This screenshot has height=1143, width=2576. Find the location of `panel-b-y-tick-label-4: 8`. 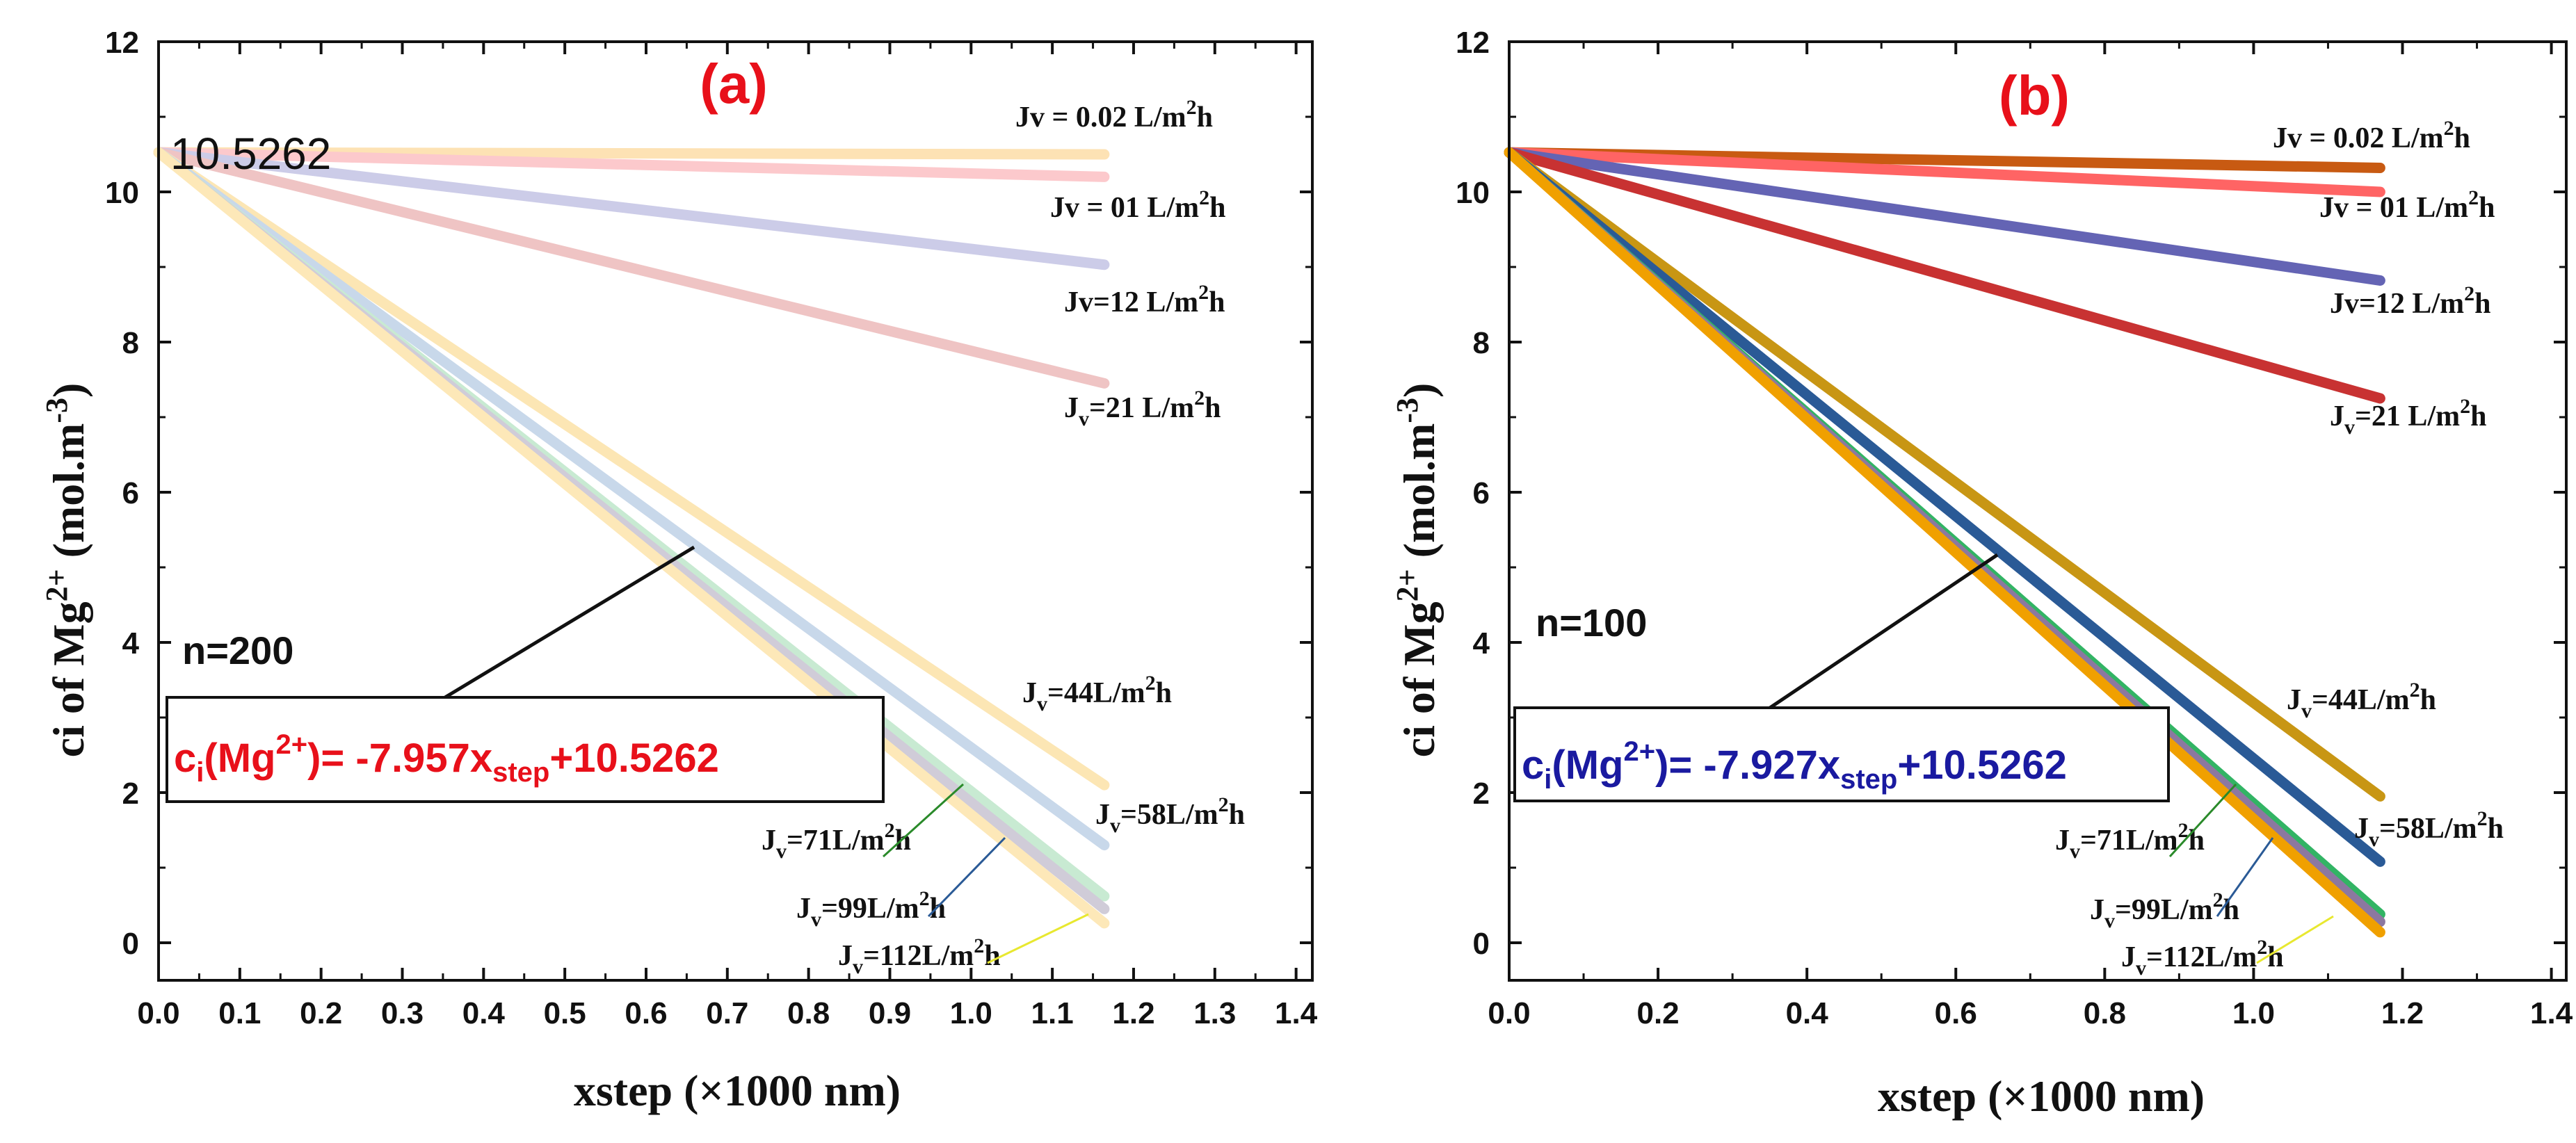

panel-b-y-tick-label-4: 8 is located at coordinates (1482, 343).